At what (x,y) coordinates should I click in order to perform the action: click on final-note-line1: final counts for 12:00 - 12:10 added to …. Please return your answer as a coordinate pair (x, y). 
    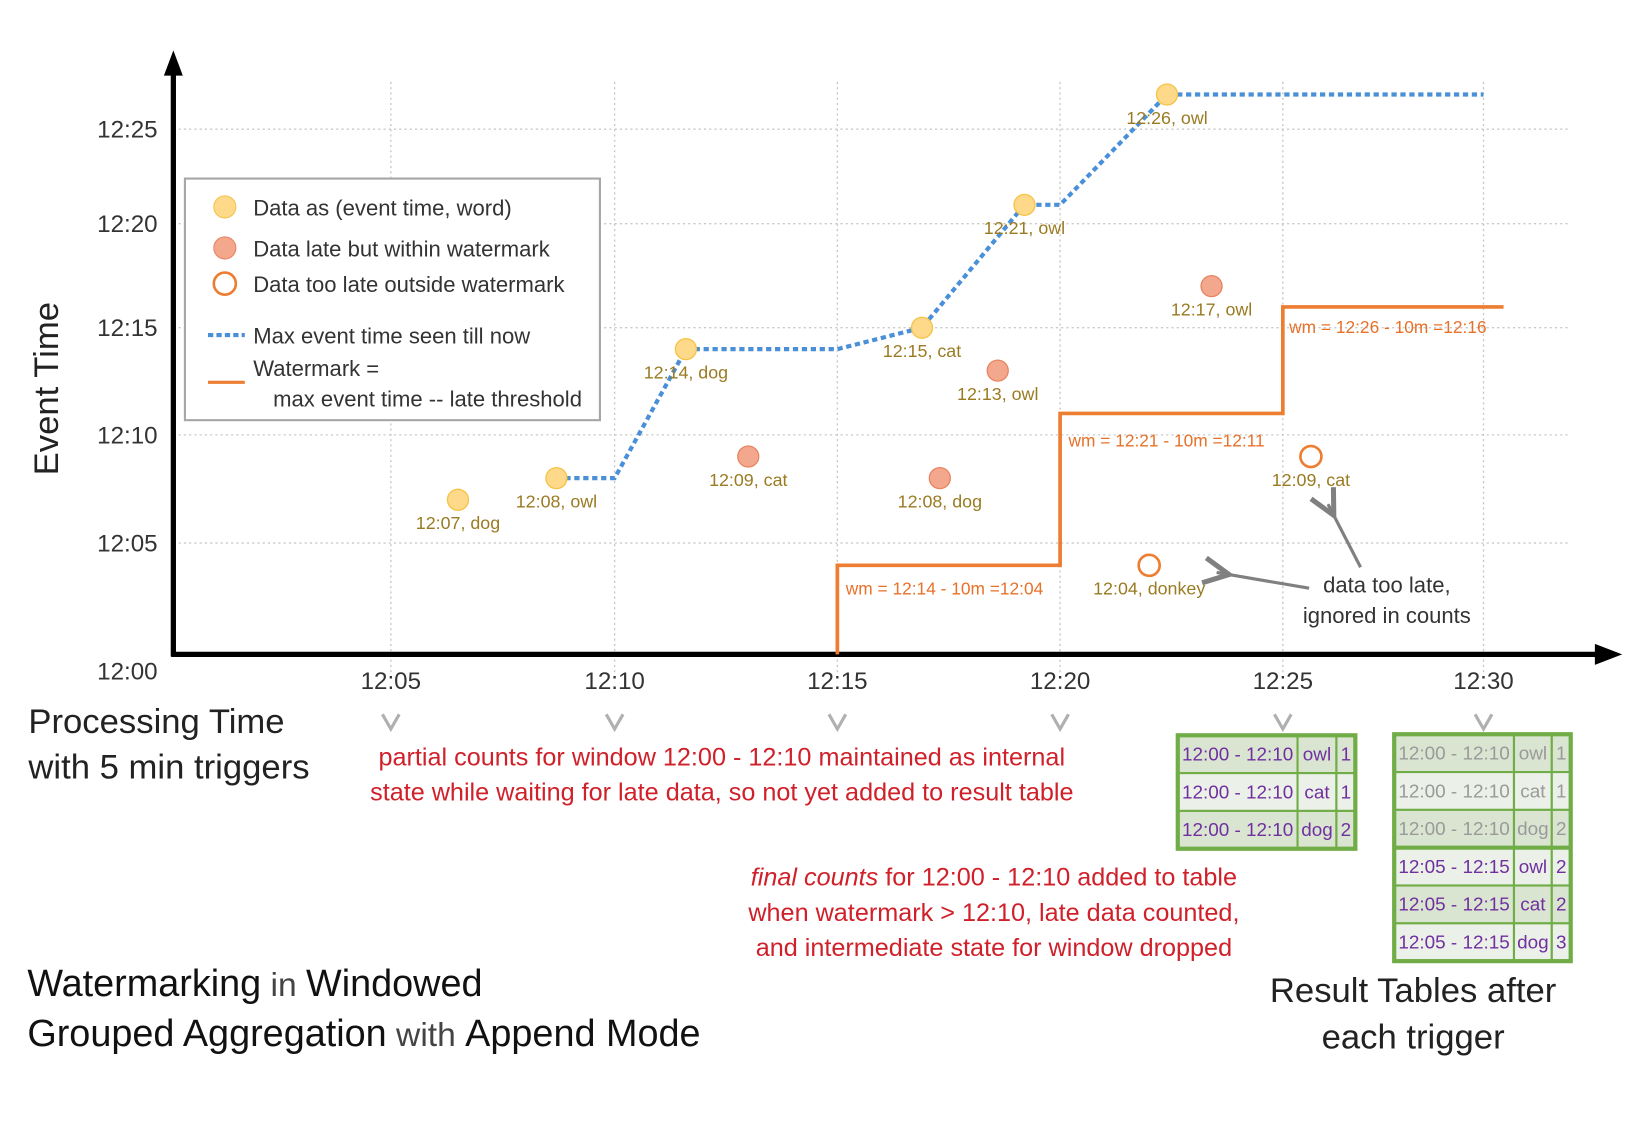
    Looking at the image, I should click on (994, 878).